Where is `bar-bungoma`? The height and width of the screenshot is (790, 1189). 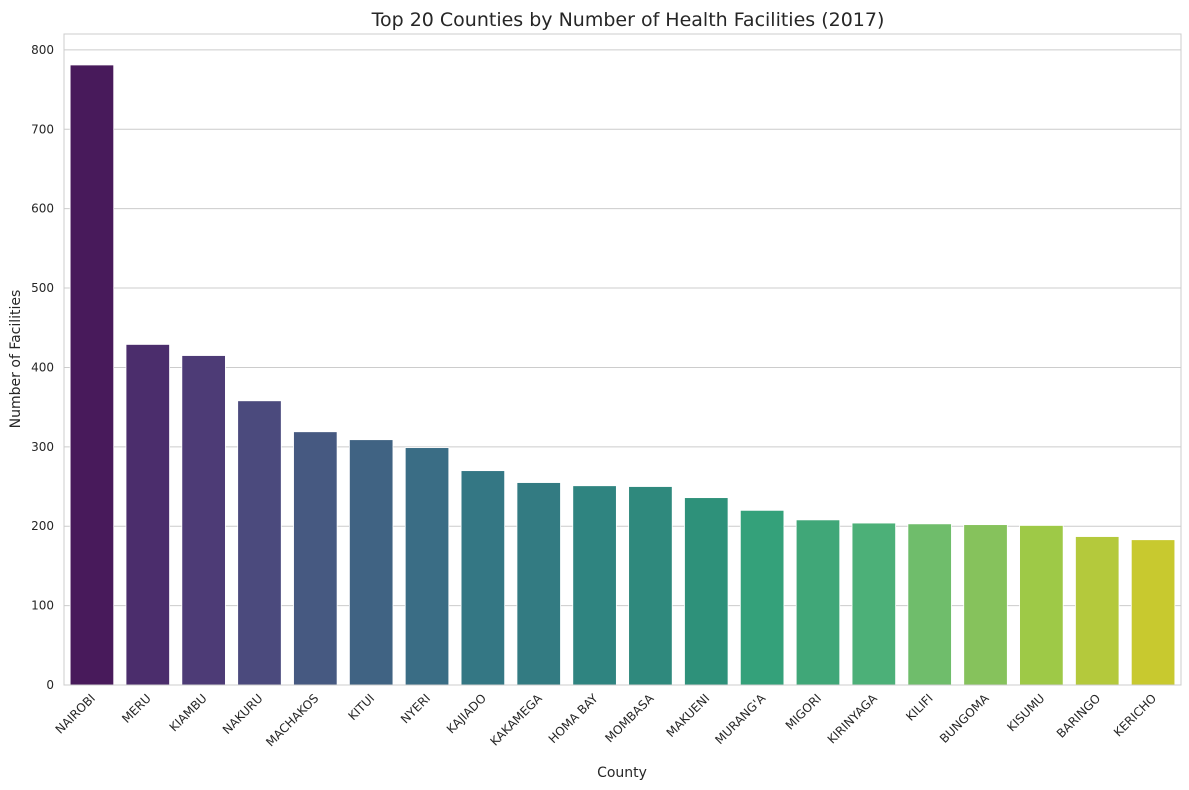 bar-bungoma is located at coordinates (985, 605).